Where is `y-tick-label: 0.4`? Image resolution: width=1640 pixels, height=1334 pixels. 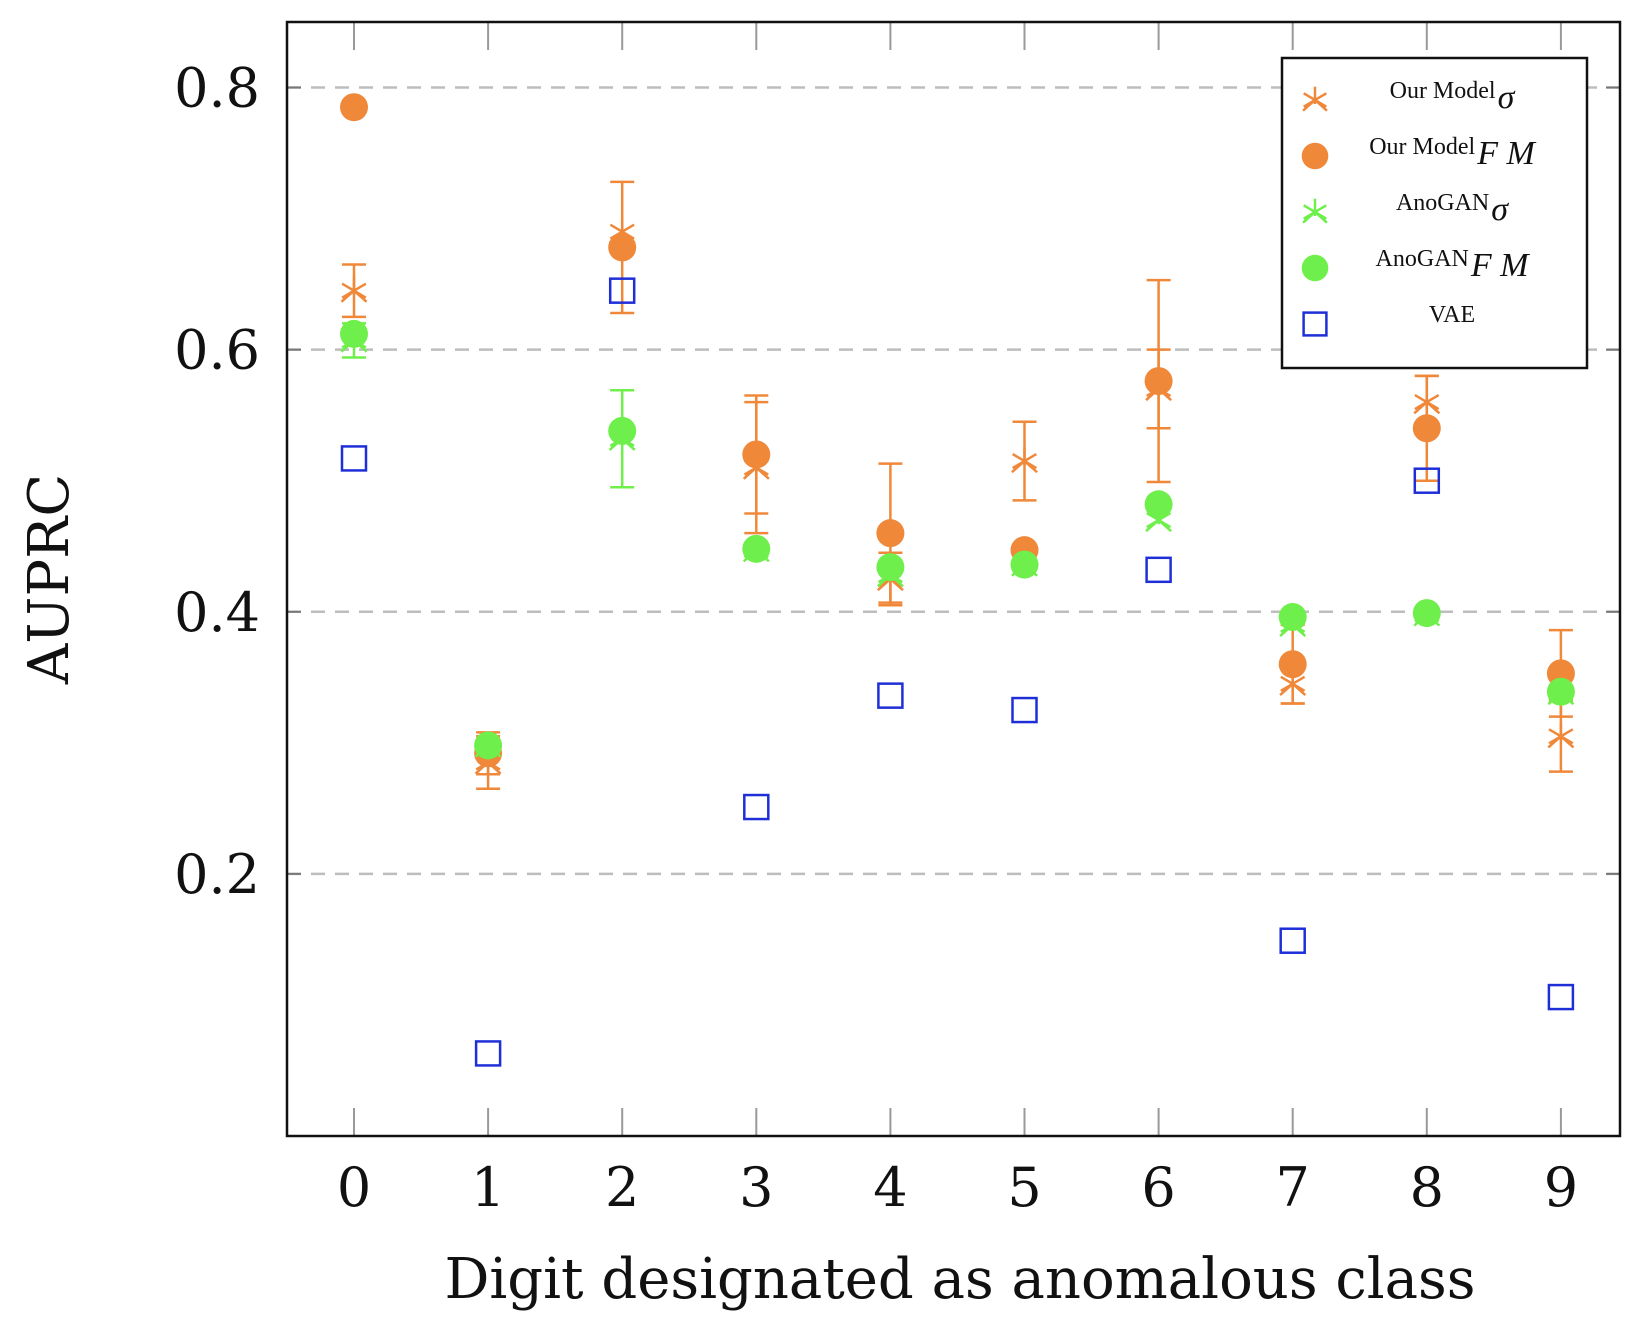
y-tick-label: 0.4 is located at coordinates (217, 612).